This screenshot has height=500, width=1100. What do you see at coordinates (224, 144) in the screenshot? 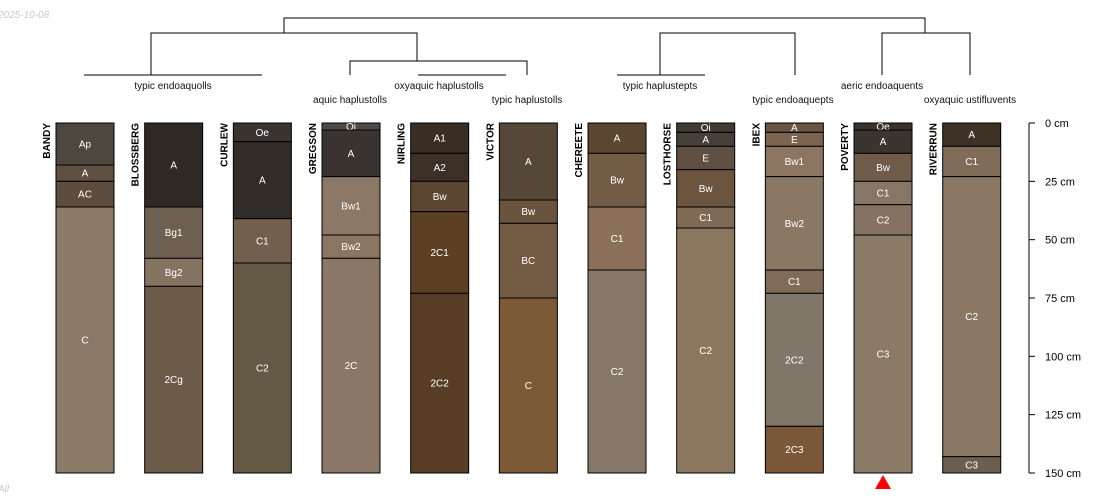
I see `profile-name-label: CURLEW` at bounding box center [224, 144].